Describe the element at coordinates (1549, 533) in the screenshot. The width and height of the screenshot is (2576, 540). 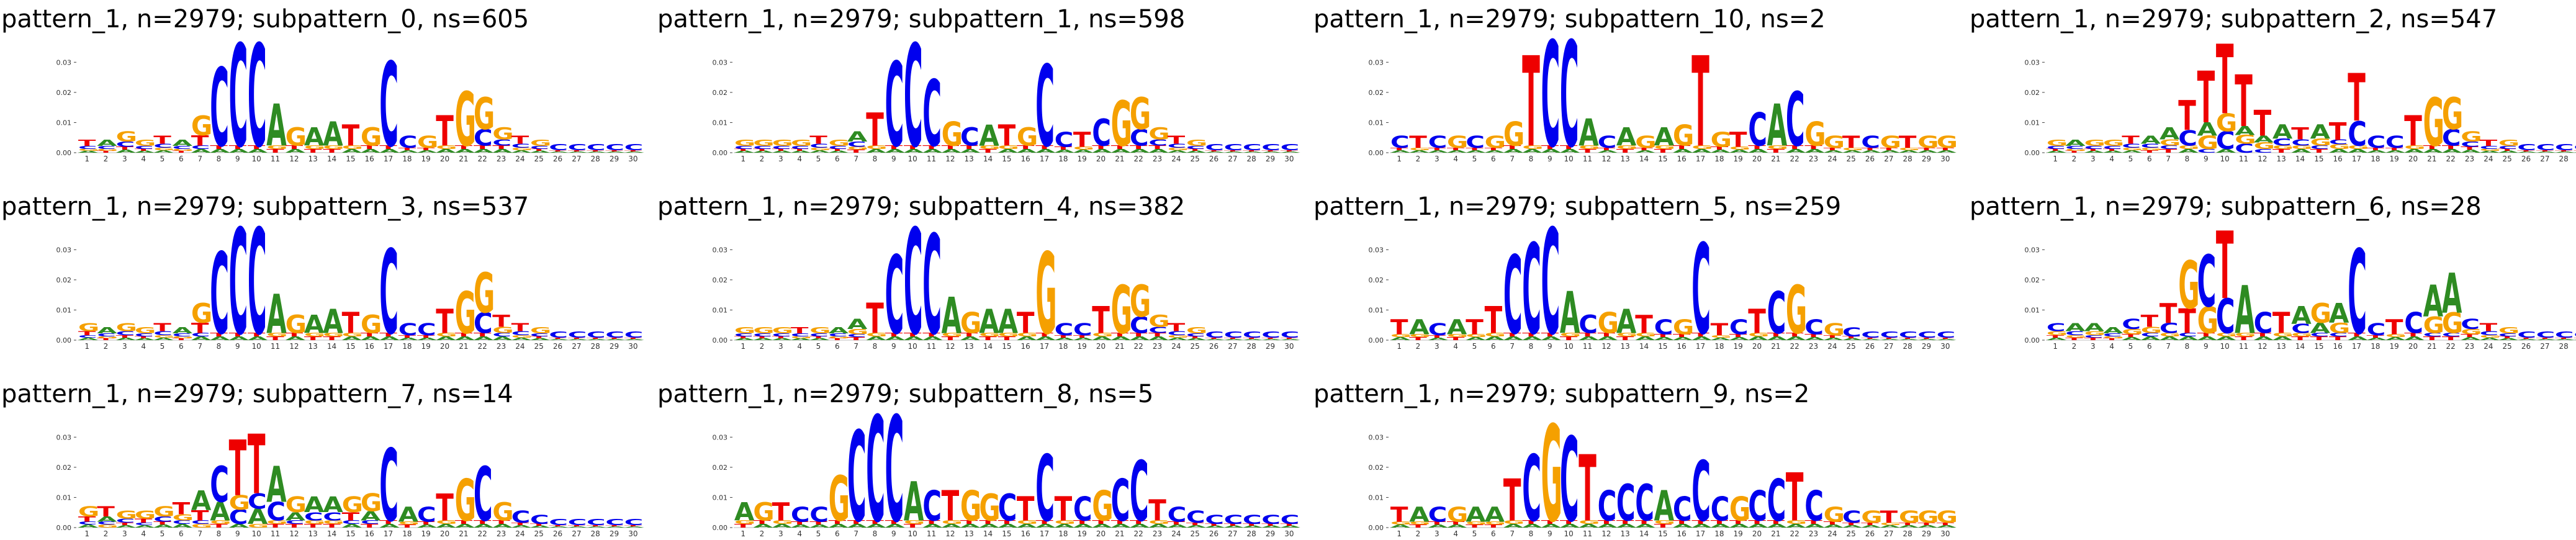
I see `x-tick-label: 9` at that location.